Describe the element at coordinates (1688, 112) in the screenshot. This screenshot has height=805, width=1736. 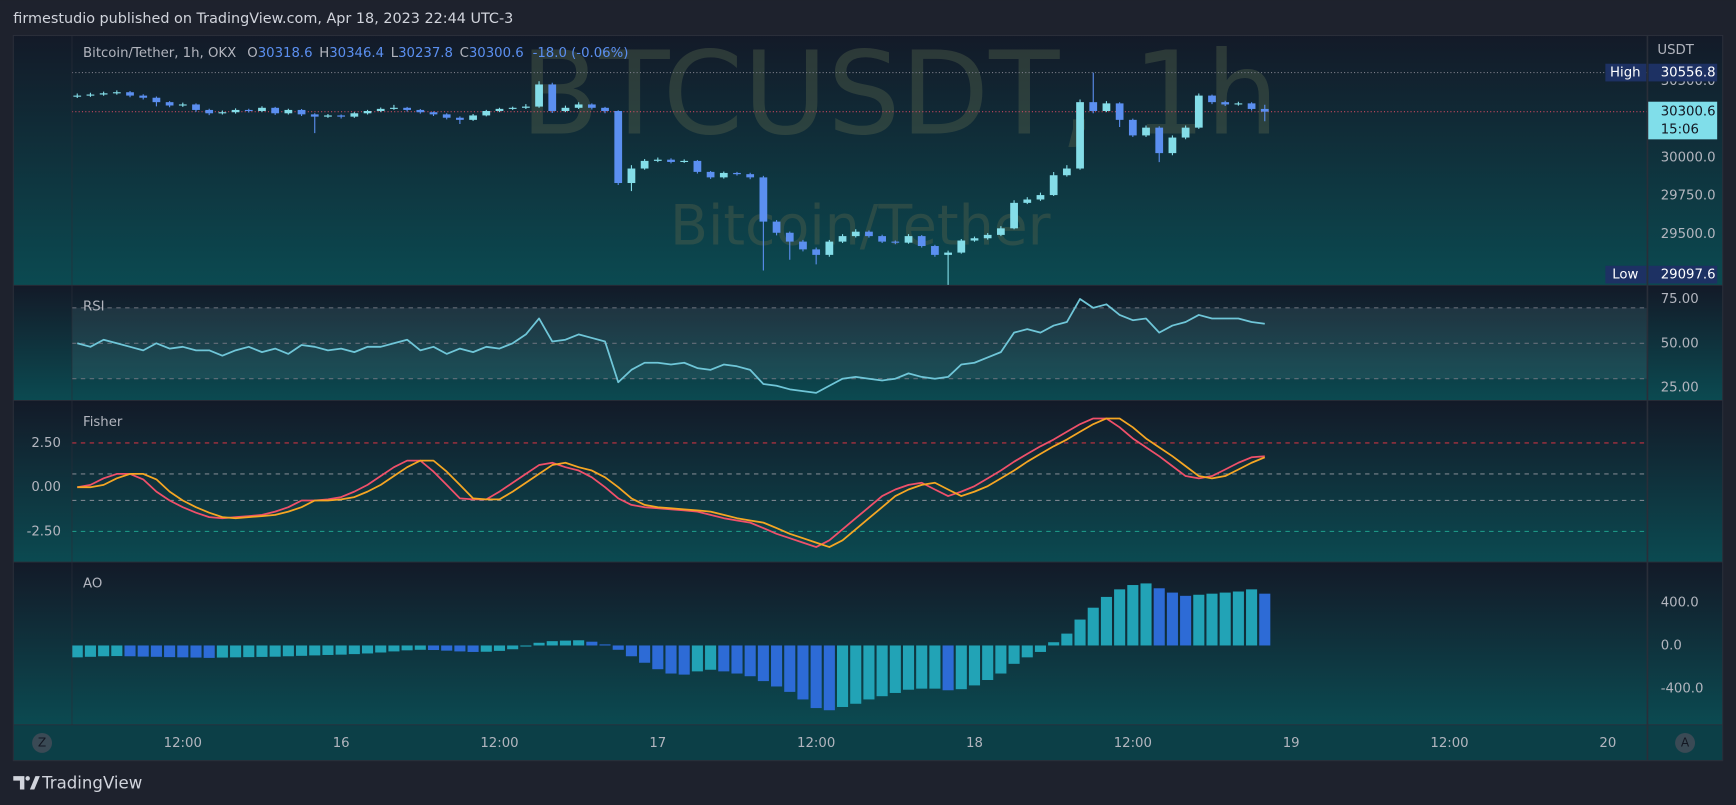
I see `last-price: 30300.6` at that location.